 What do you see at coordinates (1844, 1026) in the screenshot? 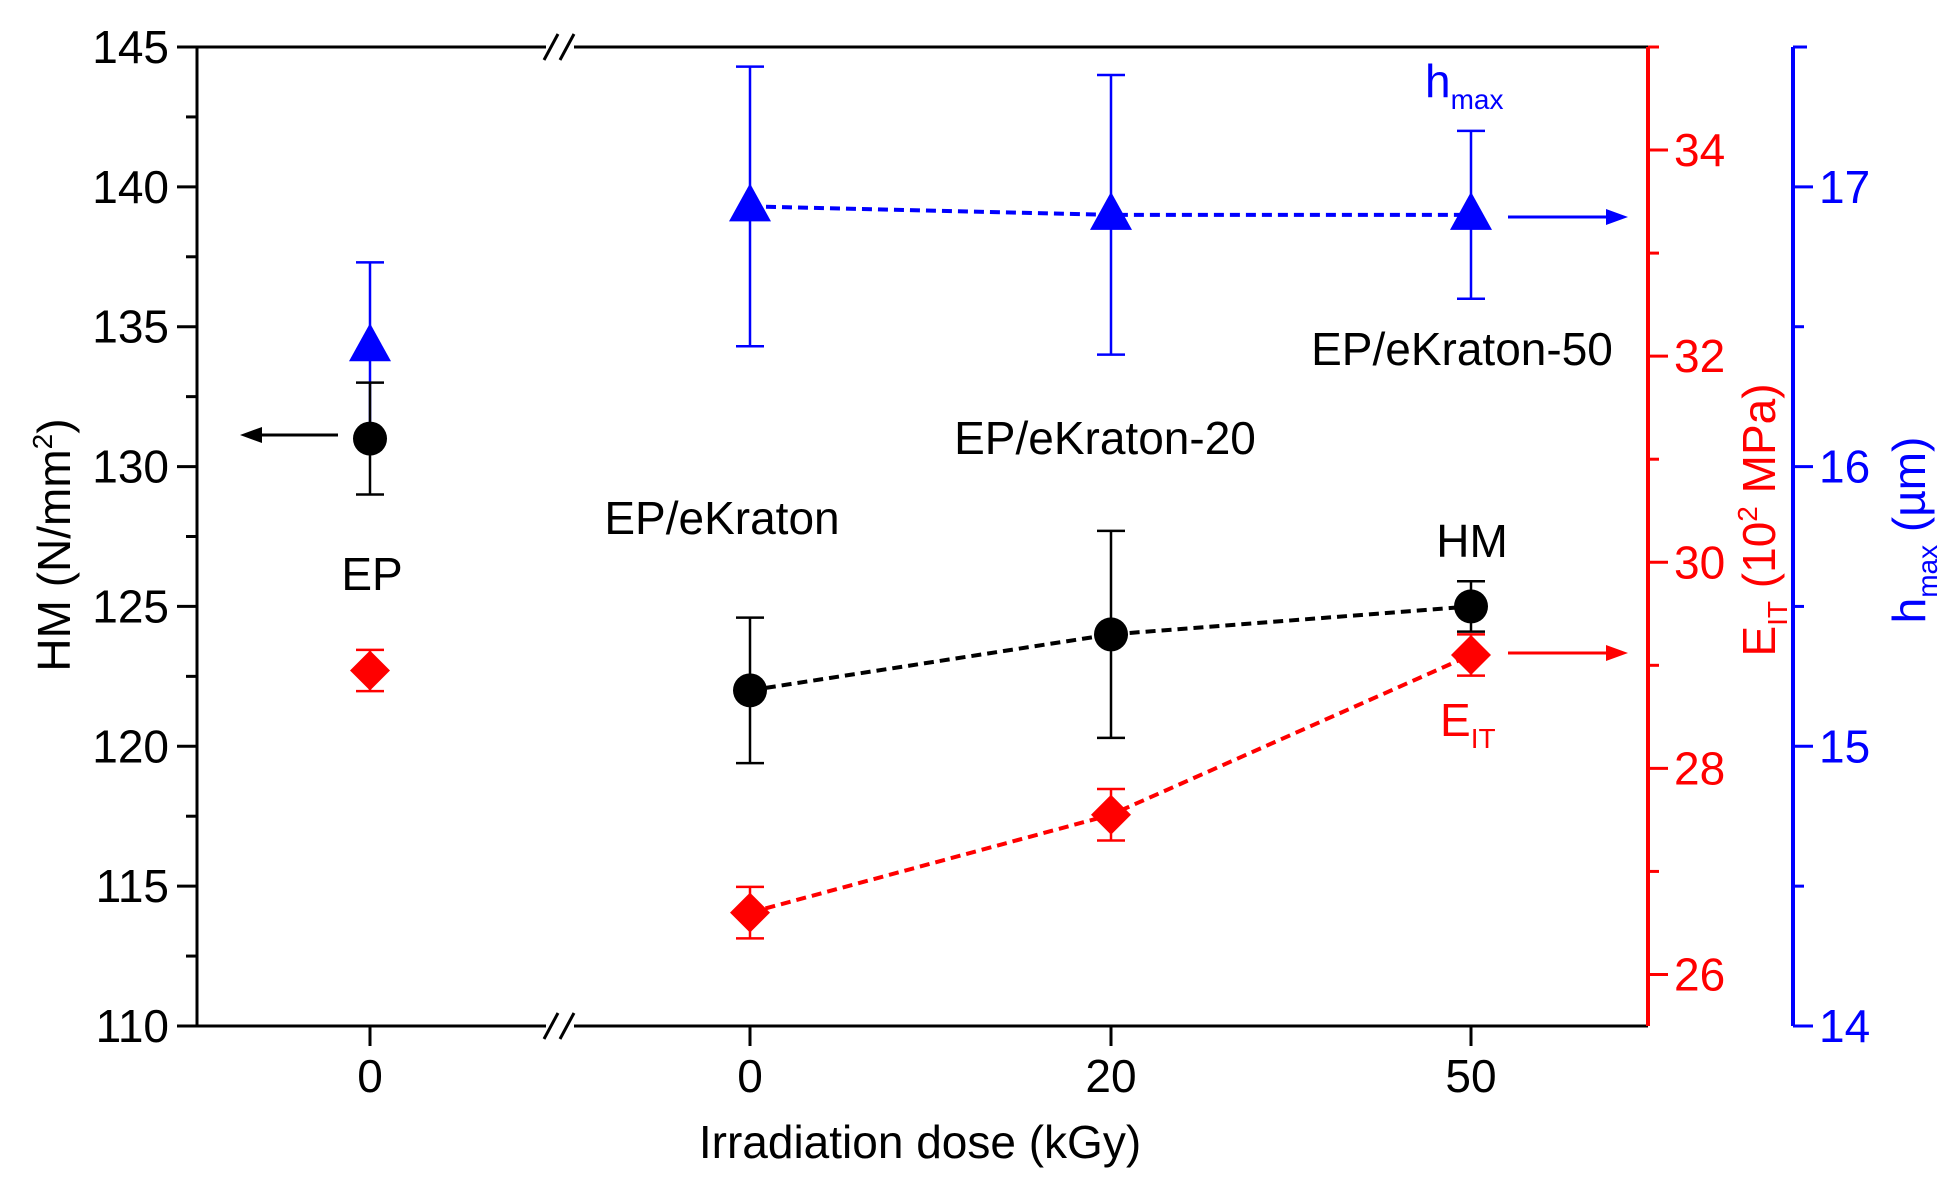
I see `hmax-tick-label: 14` at bounding box center [1844, 1026].